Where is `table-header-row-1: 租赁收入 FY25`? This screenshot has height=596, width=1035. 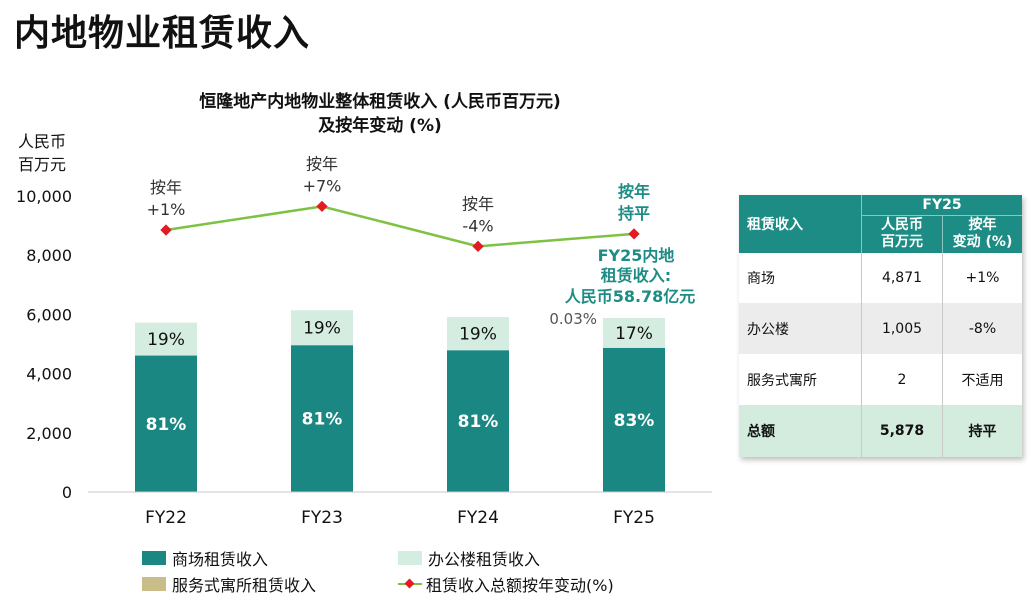
table-header-row-1: 租赁收入 FY25 is located at coordinates (880, 205).